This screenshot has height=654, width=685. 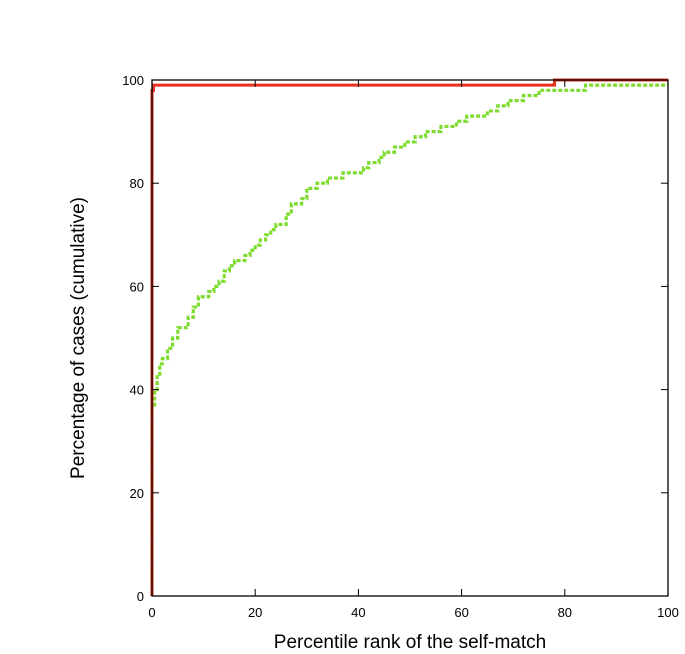 I want to click on y-tick-label: 40, so click(x=137, y=390).